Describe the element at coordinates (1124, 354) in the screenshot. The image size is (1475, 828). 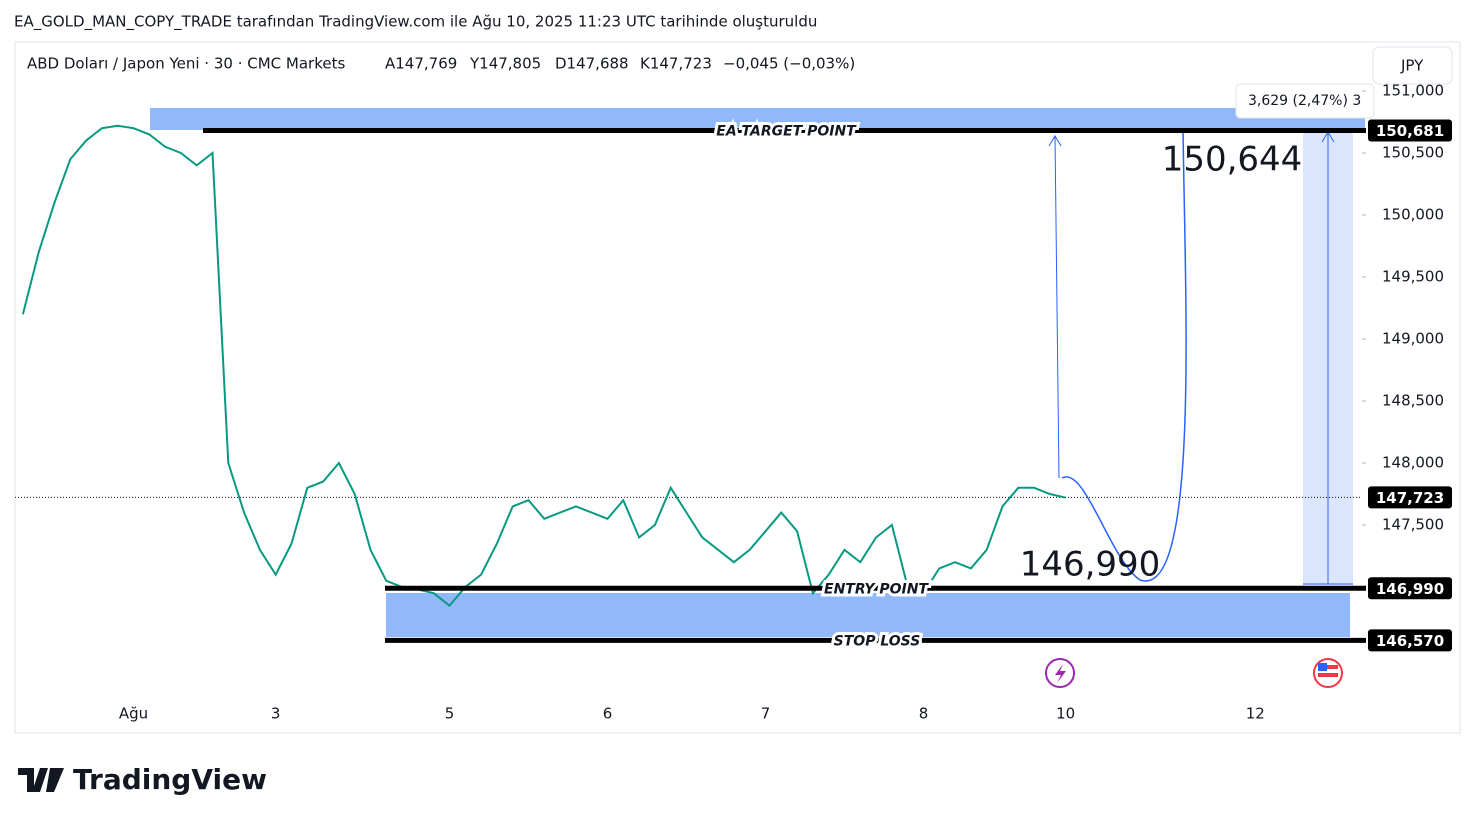
I see `projection-curve` at that location.